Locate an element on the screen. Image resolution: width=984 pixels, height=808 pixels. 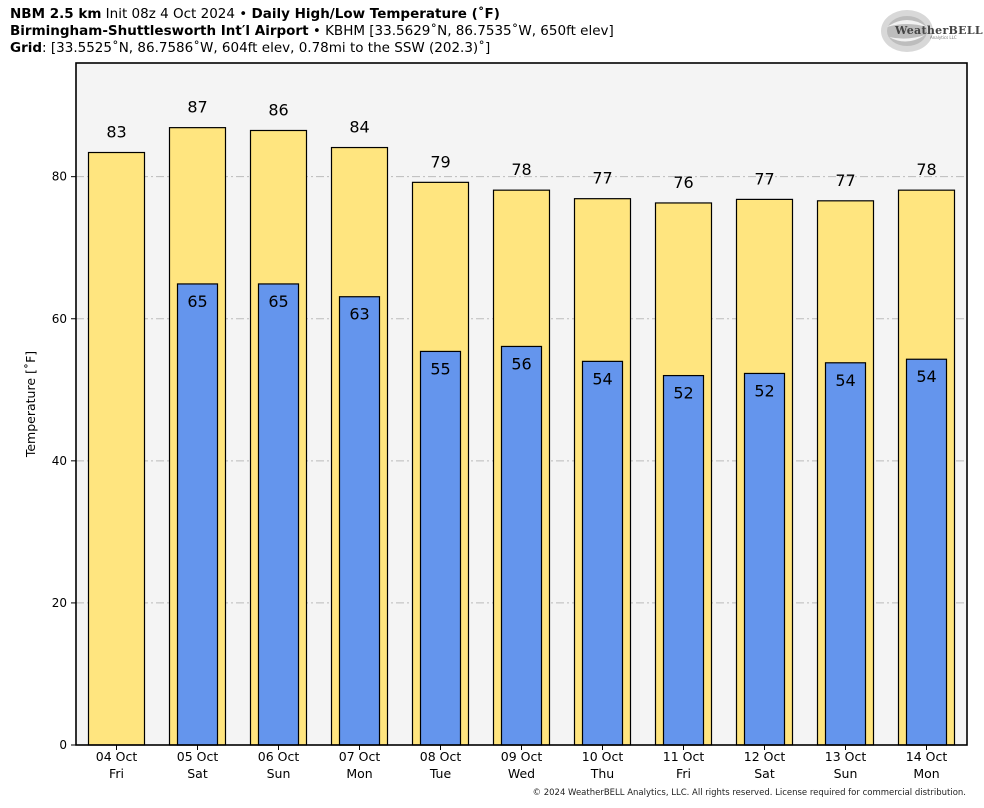
x-tick-label-date: 09 Oct is located at coordinates (522, 756).